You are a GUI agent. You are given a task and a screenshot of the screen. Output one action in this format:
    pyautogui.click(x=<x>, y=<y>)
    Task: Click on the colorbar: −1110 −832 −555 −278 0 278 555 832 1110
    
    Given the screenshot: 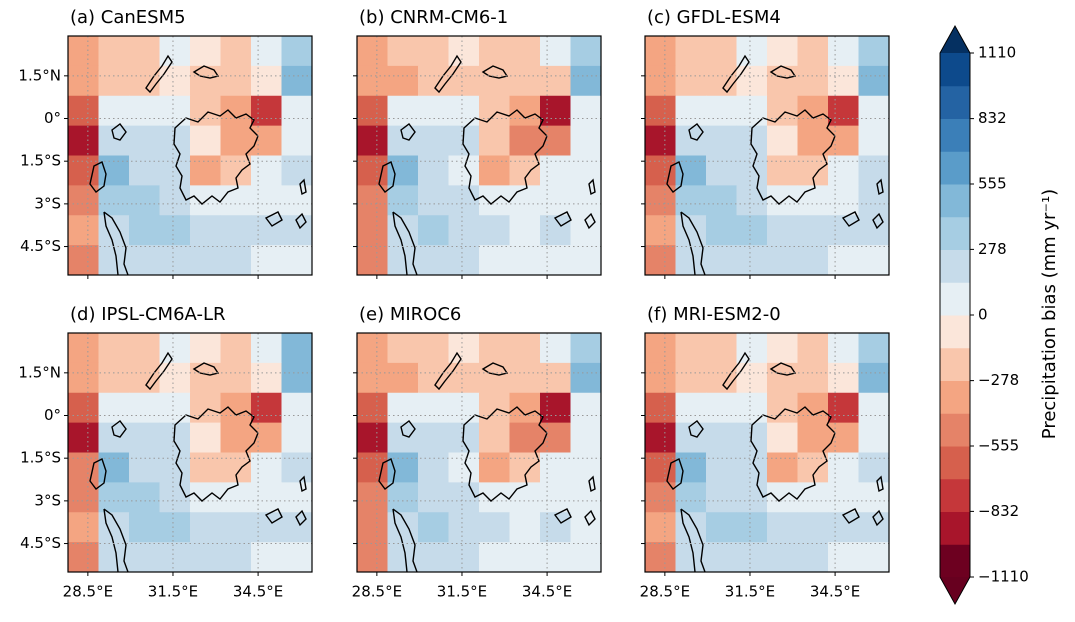 What is the action you would take?
    pyautogui.click(x=984, y=315)
    